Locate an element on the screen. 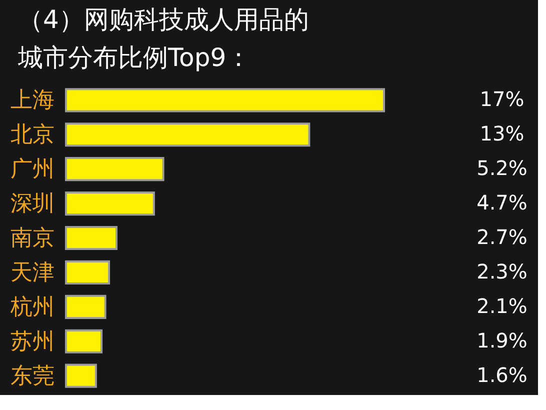 The height and width of the screenshot is (410, 546). data-label: 2.7% is located at coordinates (502, 237).